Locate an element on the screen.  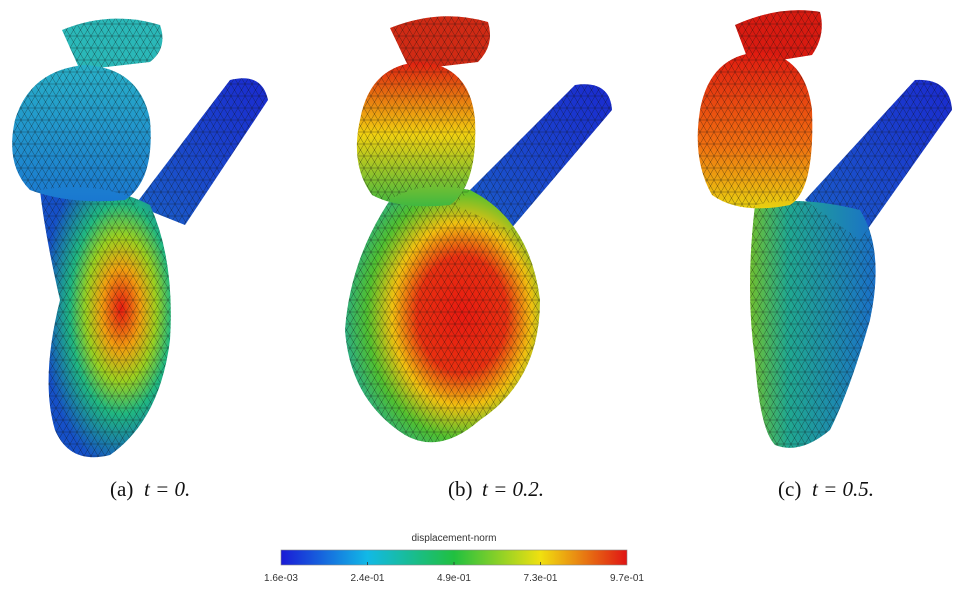
colorbar-title: displacement-norm is located at coordinates (453, 538).